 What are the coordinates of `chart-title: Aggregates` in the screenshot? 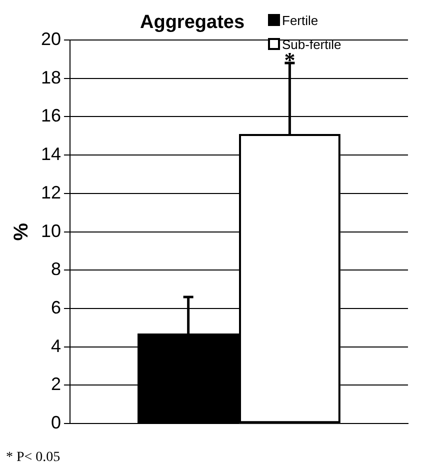 It's located at (192, 23).